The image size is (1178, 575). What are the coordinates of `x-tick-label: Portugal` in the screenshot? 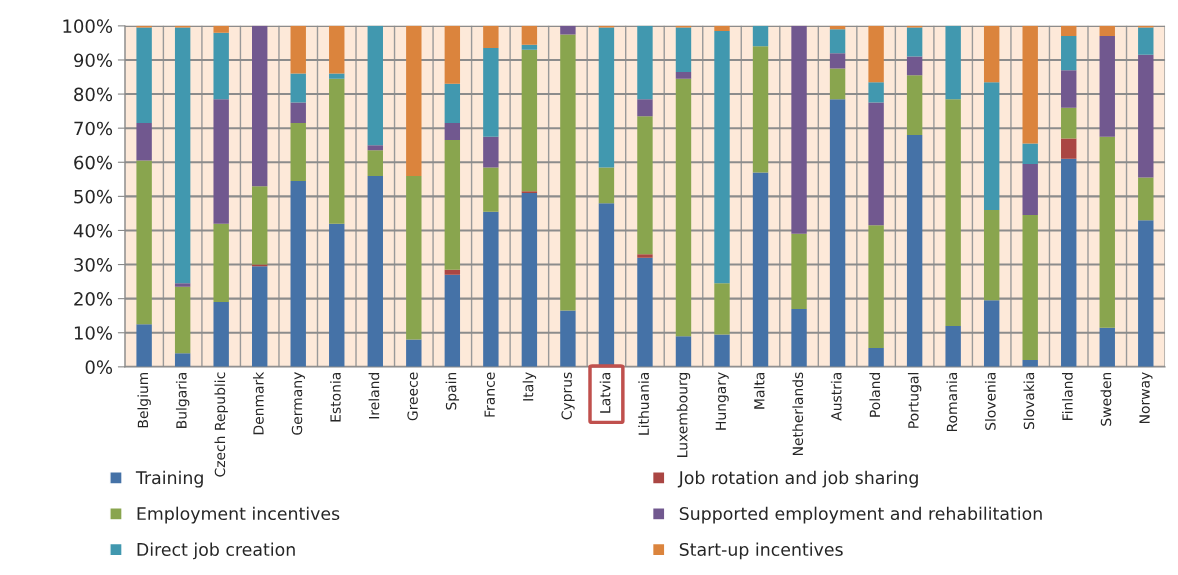 It's located at (914, 400).